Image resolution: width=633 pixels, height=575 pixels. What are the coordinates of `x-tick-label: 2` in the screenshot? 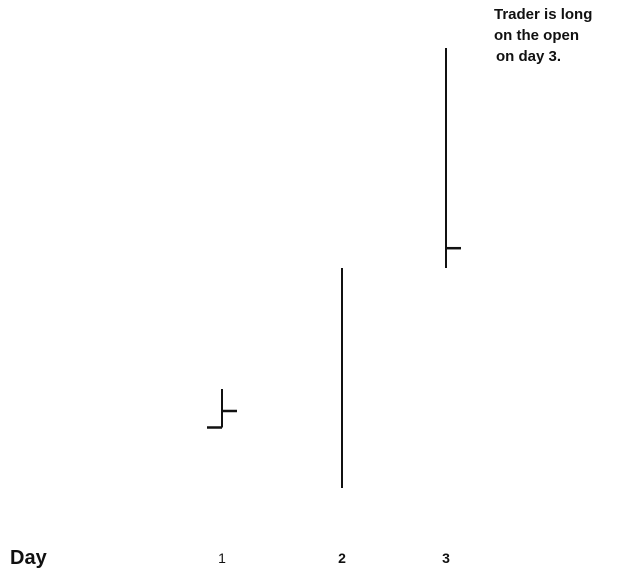 It's located at (342, 558).